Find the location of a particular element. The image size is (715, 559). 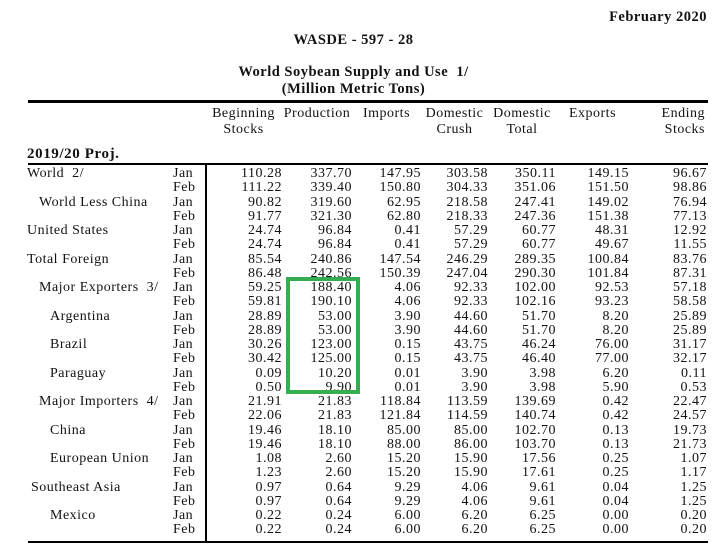

value-cell: 247.41 is located at coordinates (535, 202).